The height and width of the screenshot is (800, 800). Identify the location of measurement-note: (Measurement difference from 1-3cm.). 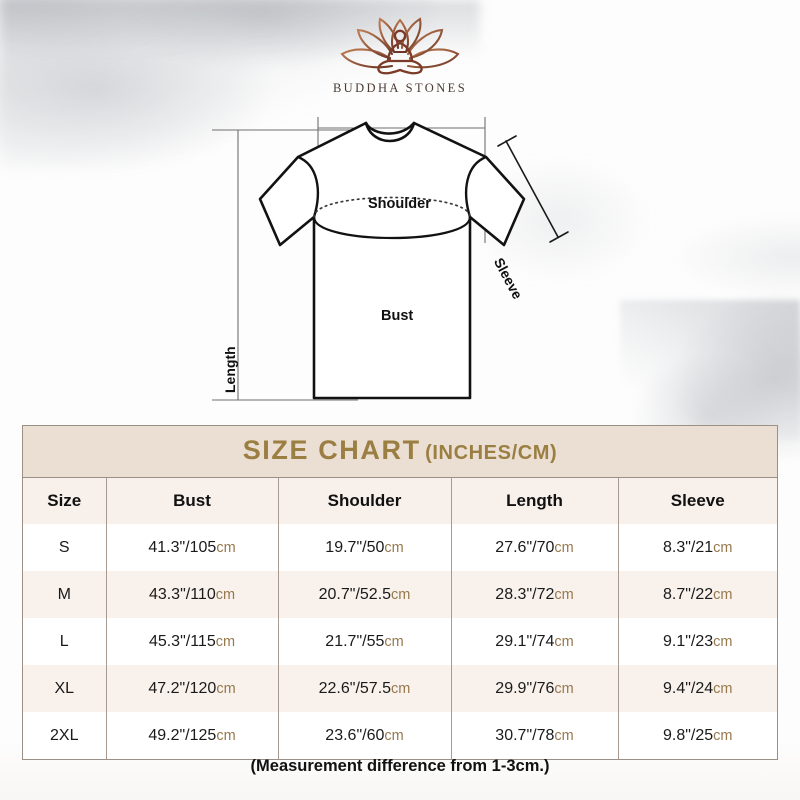
(400, 766).